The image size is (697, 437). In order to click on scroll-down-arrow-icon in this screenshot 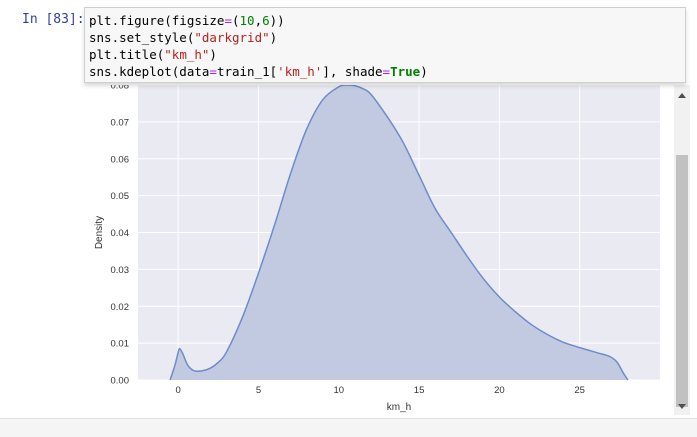, I will do `click(682, 406)`.